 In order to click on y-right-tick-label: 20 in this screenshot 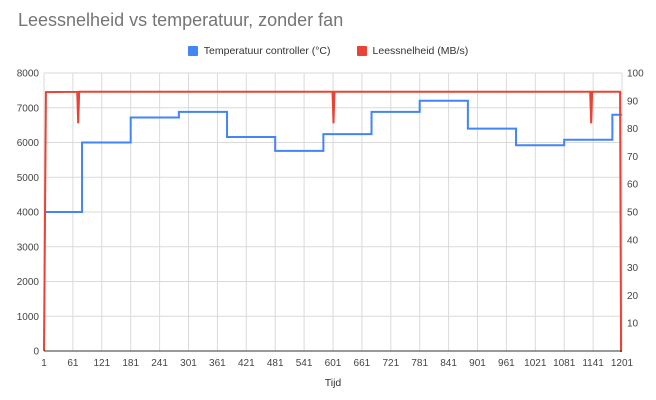, I will do `click(633, 296)`.